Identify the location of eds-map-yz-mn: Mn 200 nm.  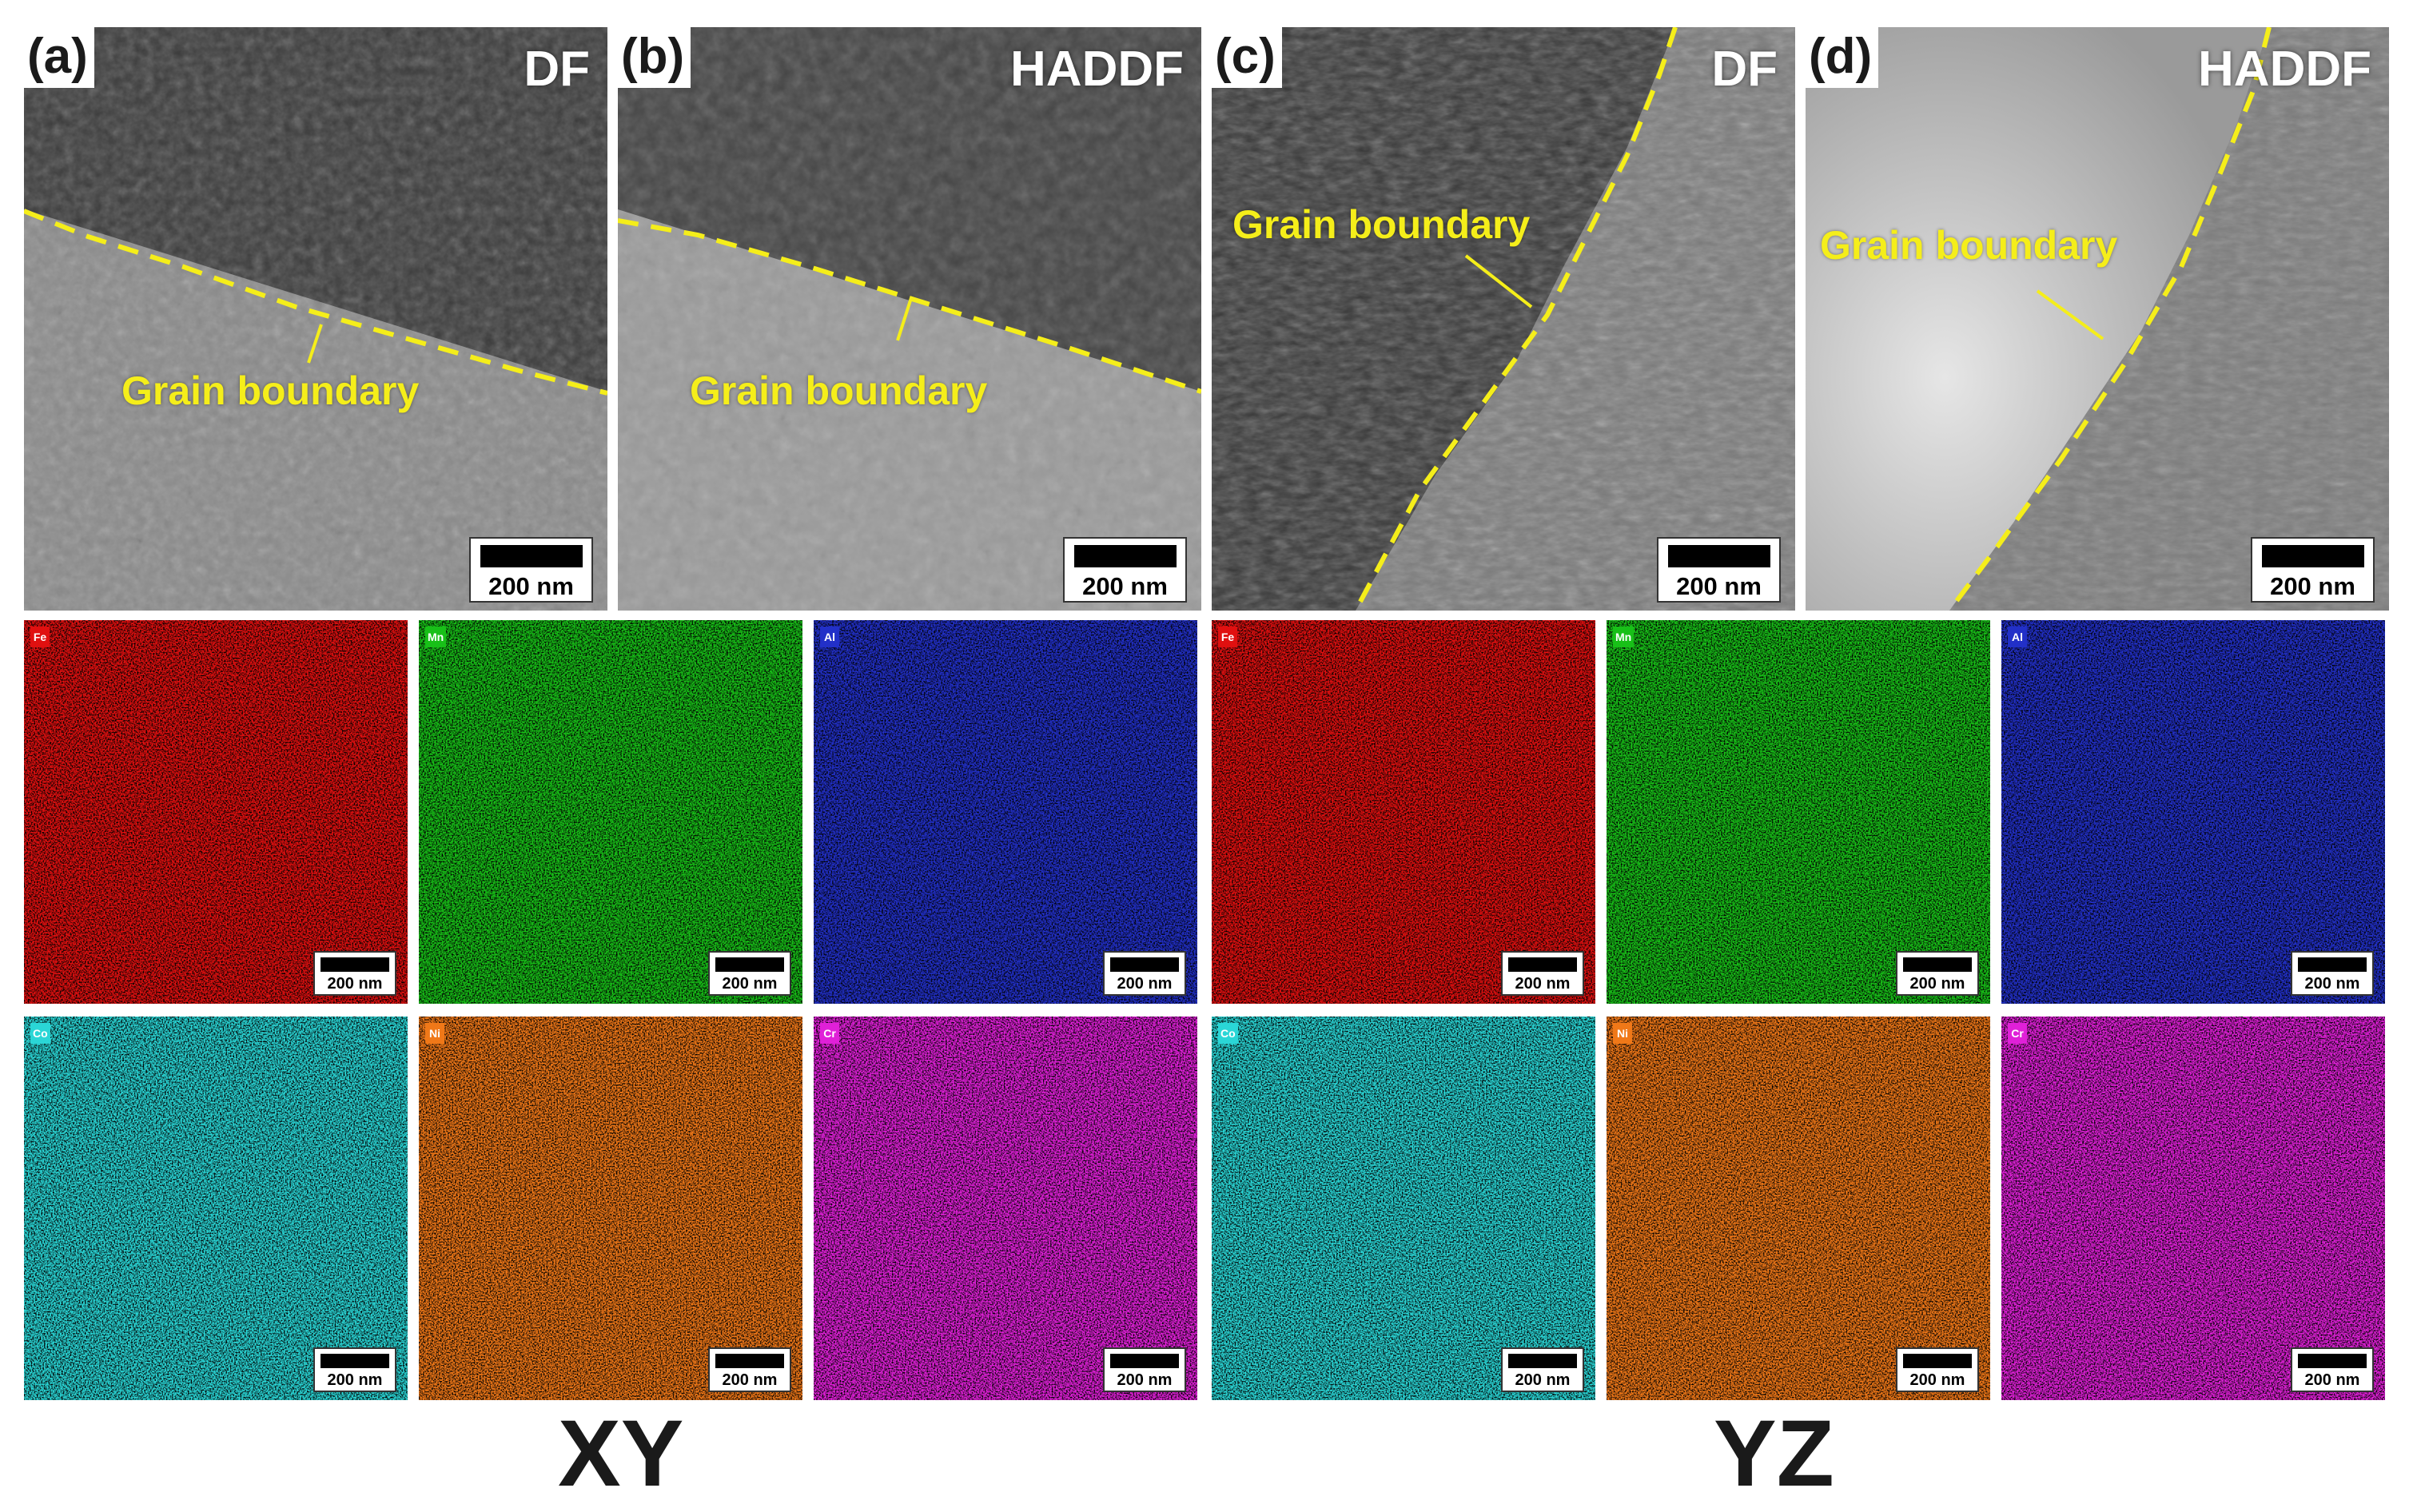
(1799, 812).